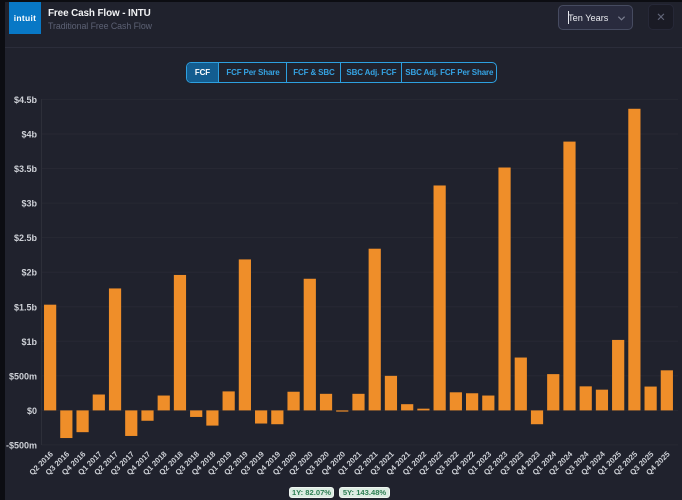 The image size is (682, 500). Describe the element at coordinates (26, 100) in the screenshot. I see `svg-text: $4.5b` at that location.